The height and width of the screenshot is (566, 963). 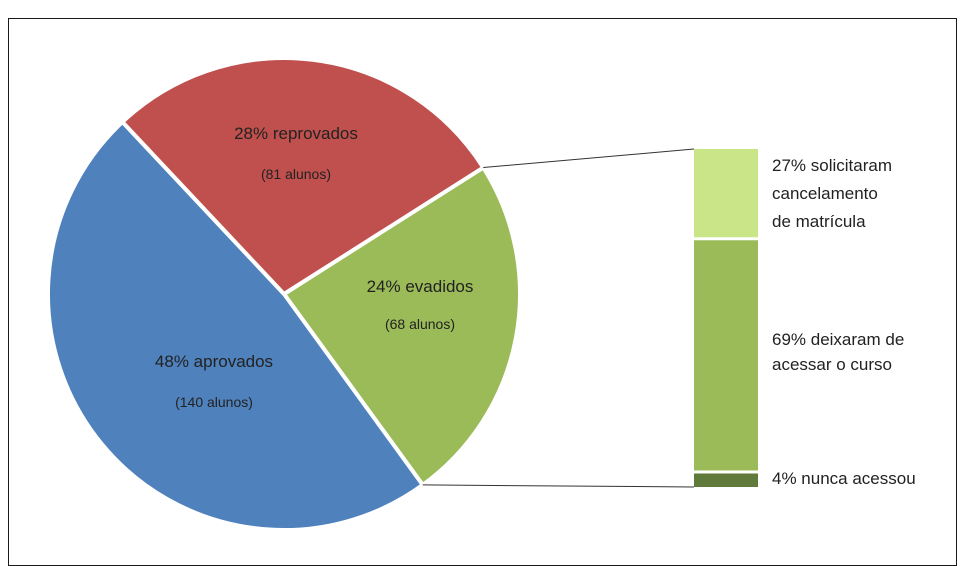 What do you see at coordinates (214, 361) in the screenshot?
I see `slice-label-aprovados: 48% aprovados` at bounding box center [214, 361].